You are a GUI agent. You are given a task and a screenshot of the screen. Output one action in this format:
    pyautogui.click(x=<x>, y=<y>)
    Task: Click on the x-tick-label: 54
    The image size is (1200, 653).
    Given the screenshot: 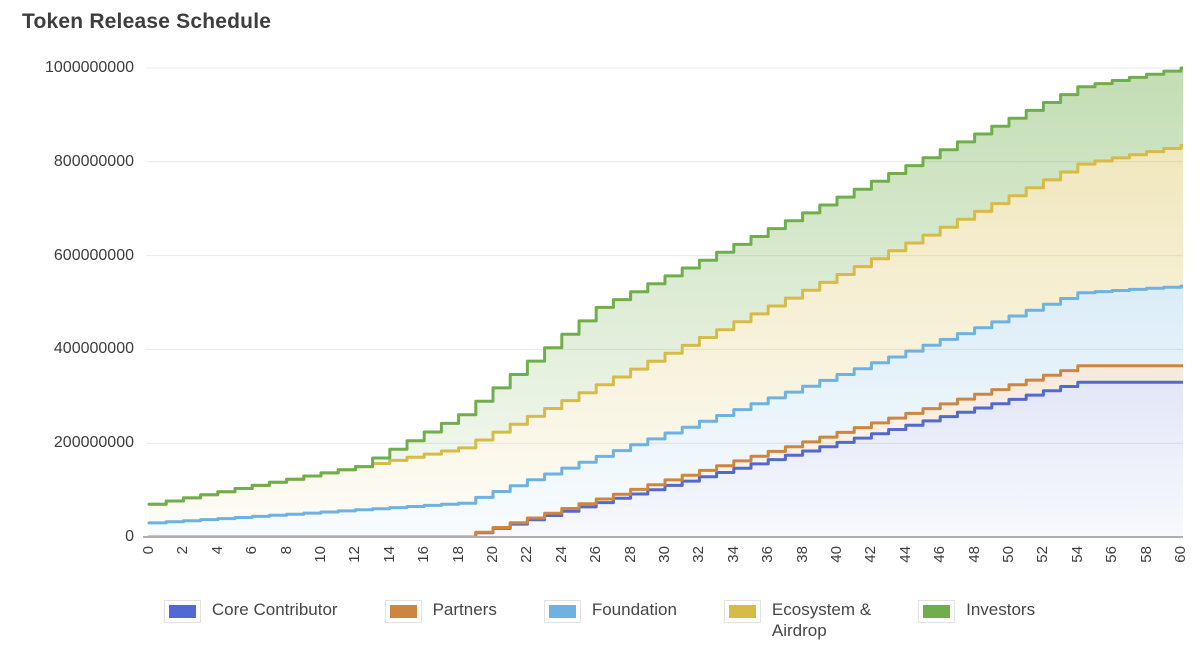 What is the action you would take?
    pyautogui.click(x=1077, y=554)
    